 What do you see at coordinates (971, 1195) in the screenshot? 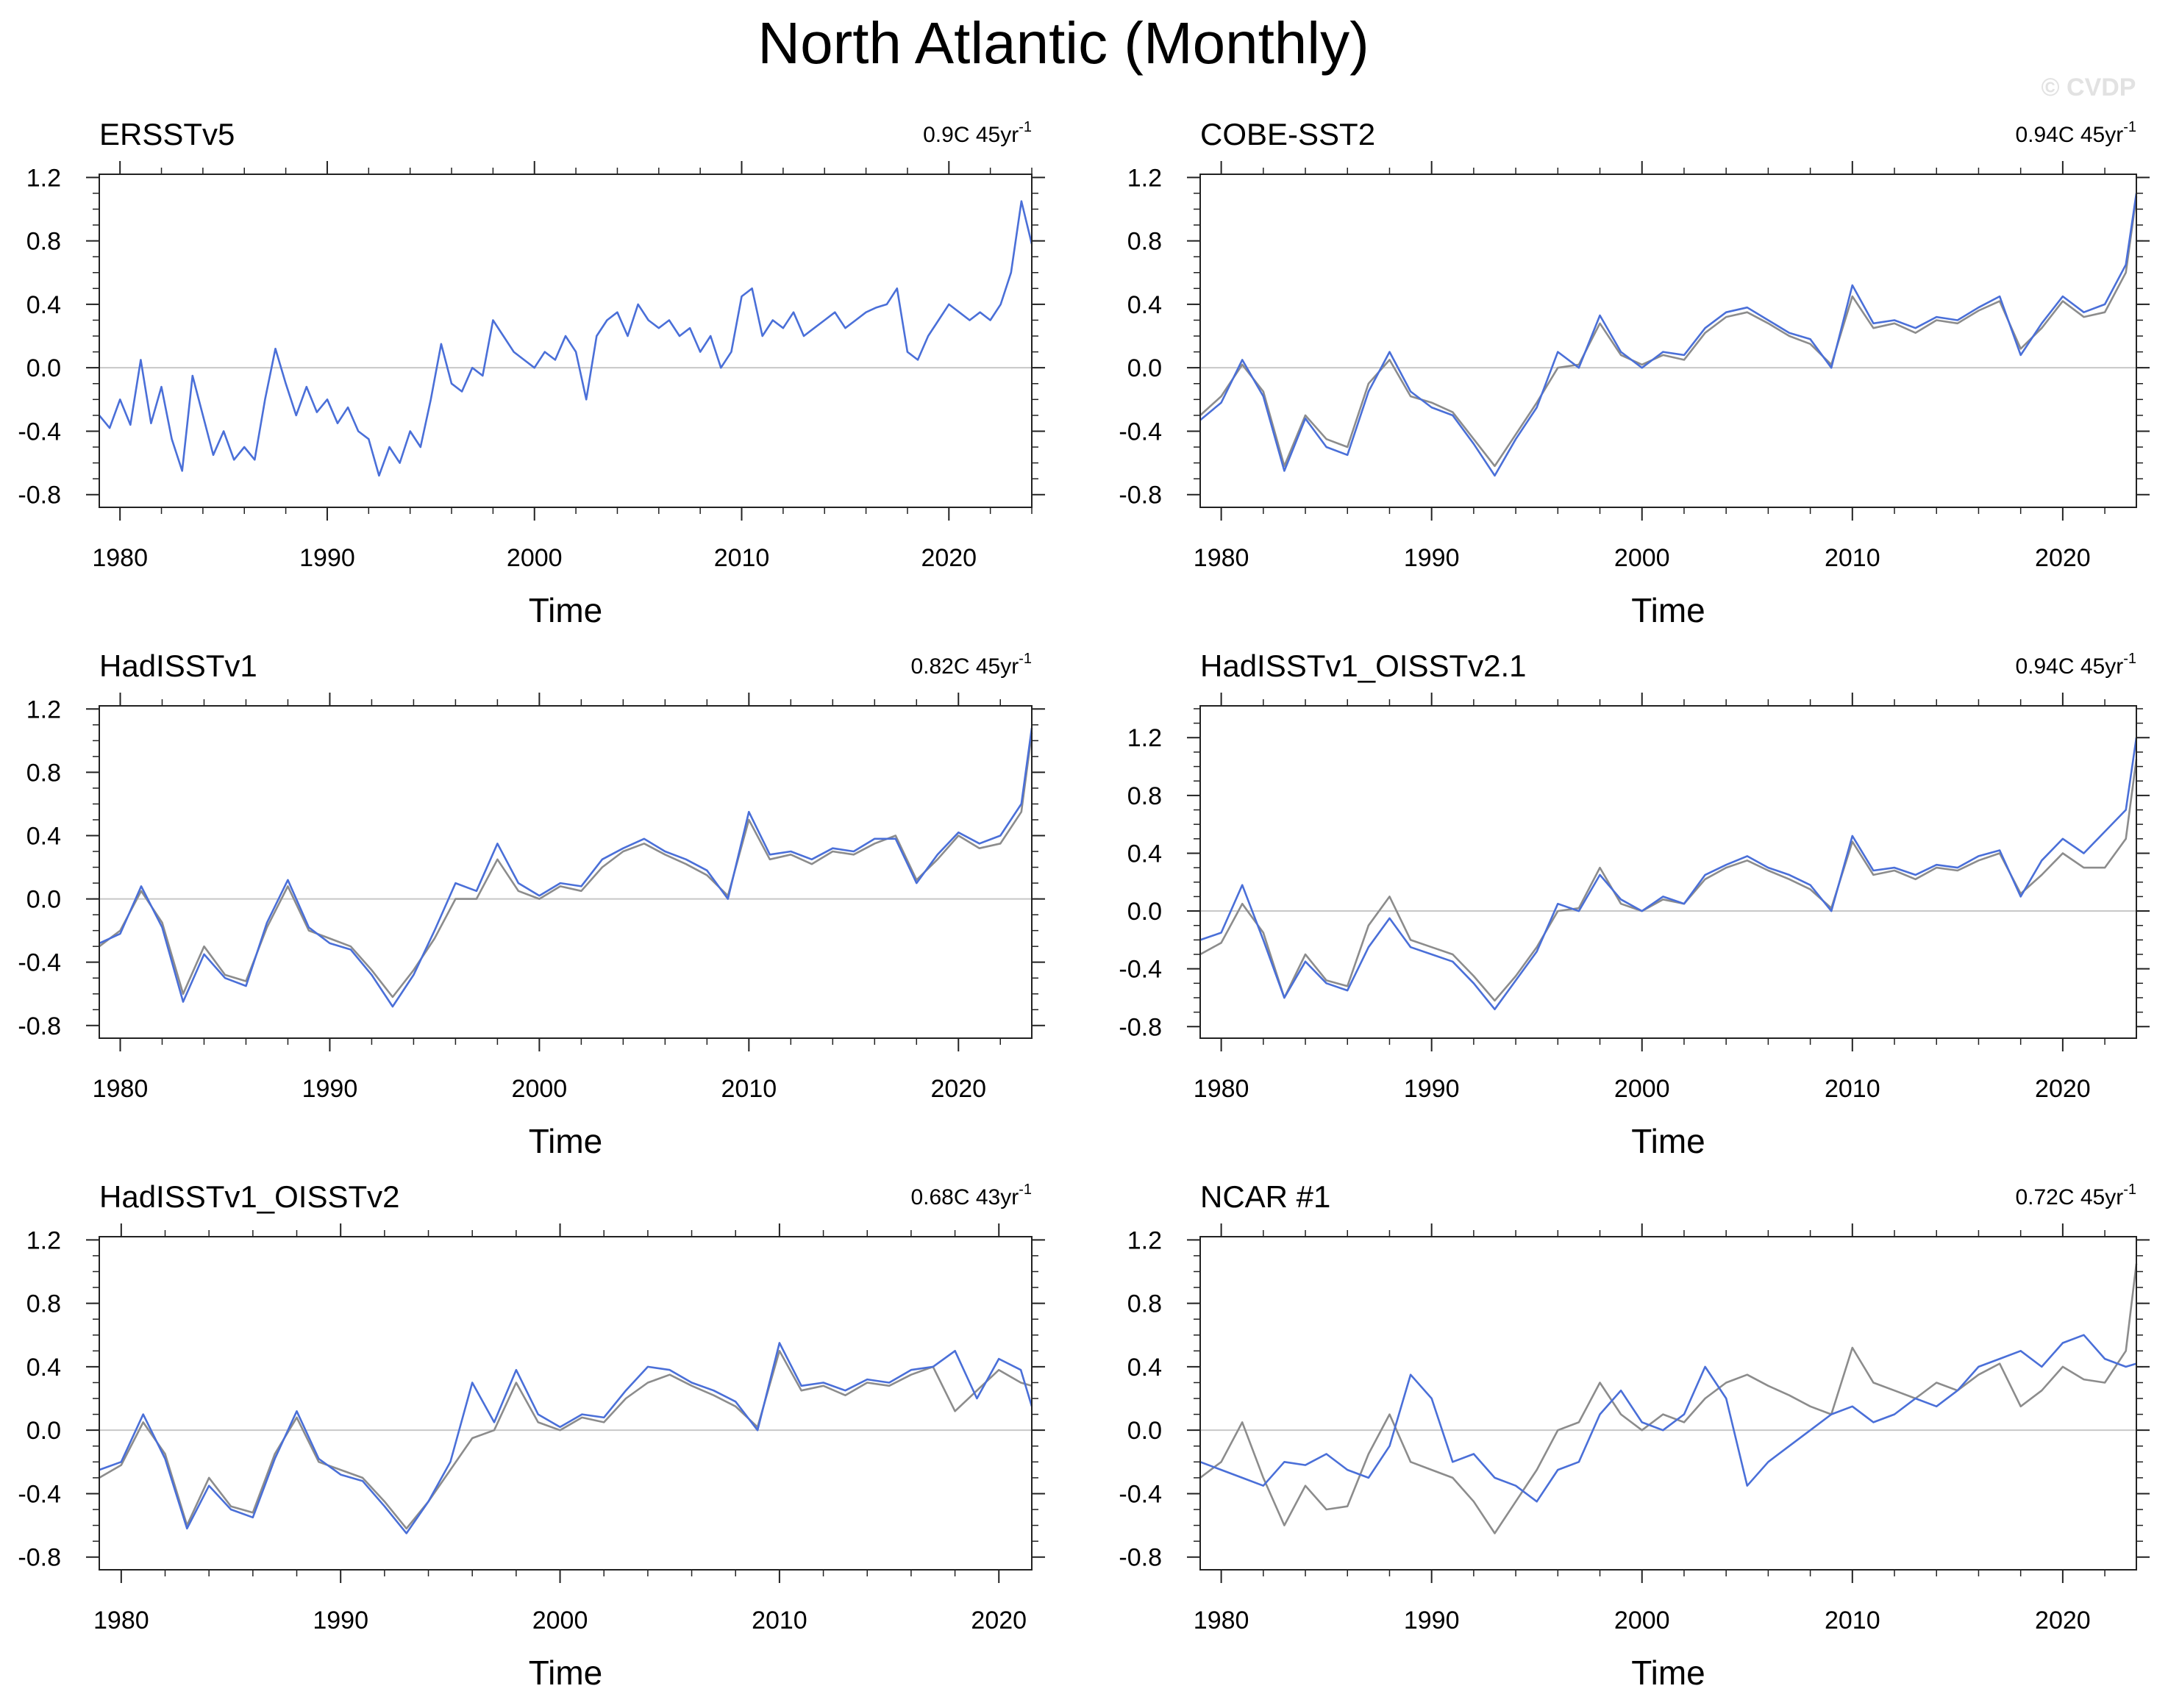
I see `trend-label: 0.68C 43yr-1` at bounding box center [971, 1195].